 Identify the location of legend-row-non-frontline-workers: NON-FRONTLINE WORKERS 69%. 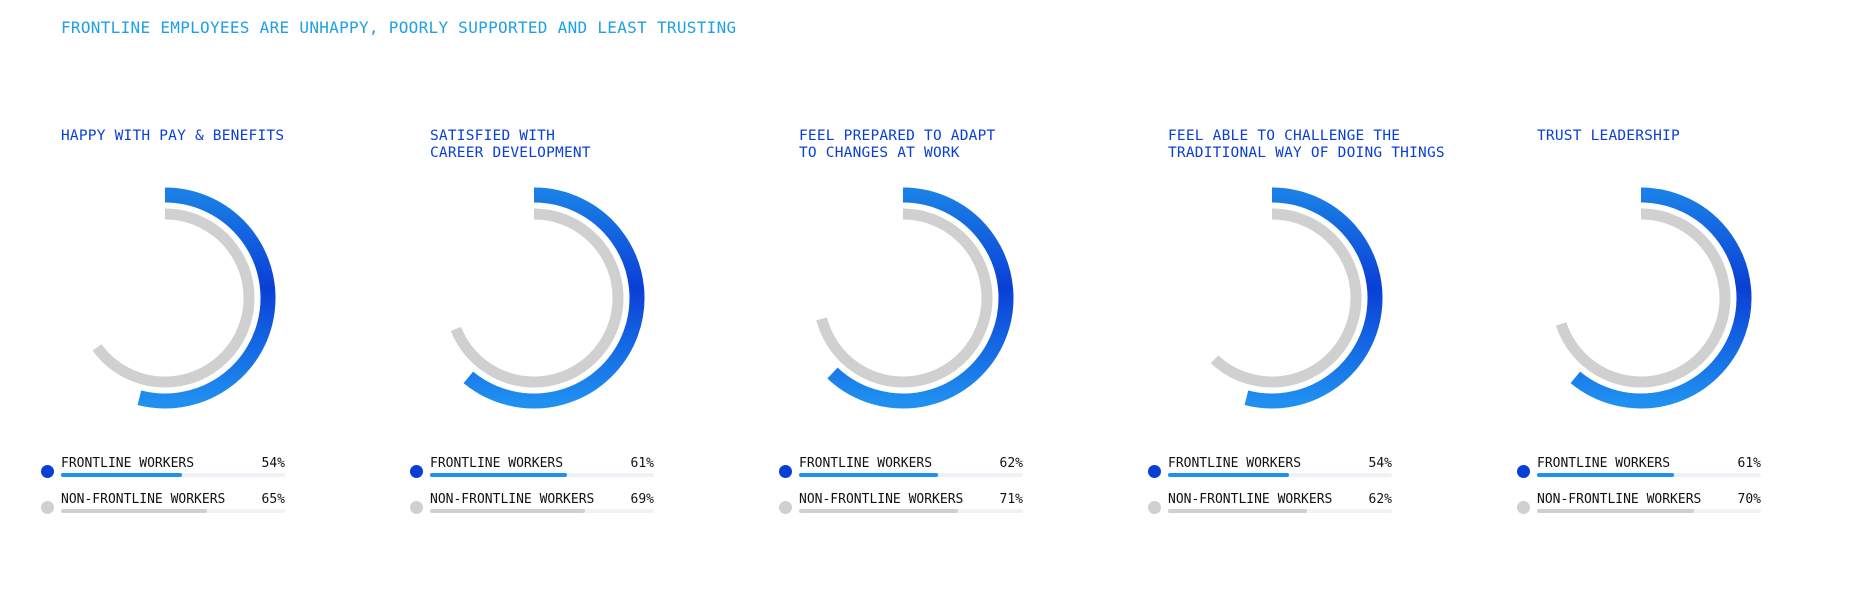
(570, 507).